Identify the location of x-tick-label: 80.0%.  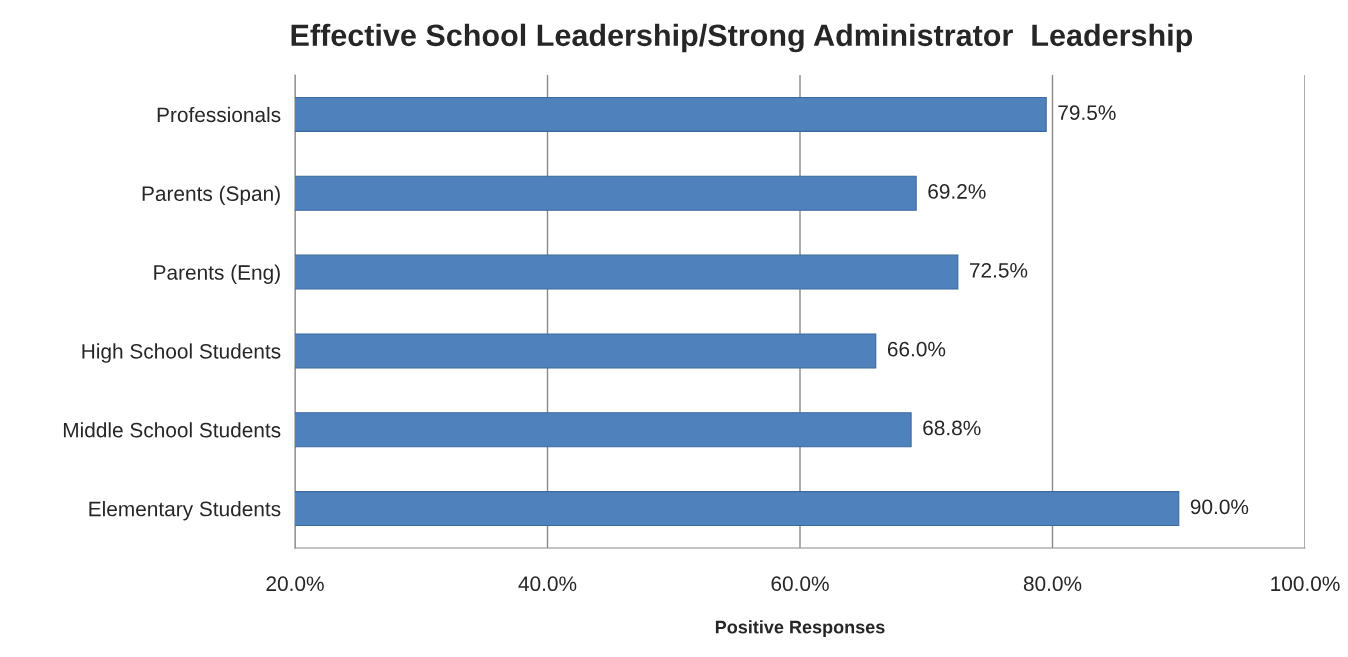
(1052, 584).